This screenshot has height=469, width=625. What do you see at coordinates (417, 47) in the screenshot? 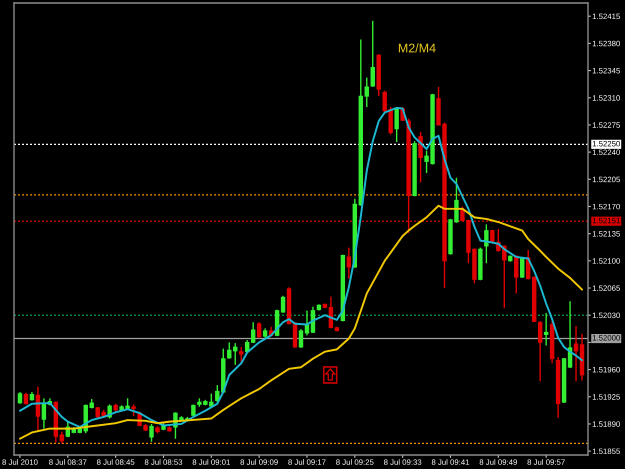
I see `annotation: M2/M4` at bounding box center [417, 47].